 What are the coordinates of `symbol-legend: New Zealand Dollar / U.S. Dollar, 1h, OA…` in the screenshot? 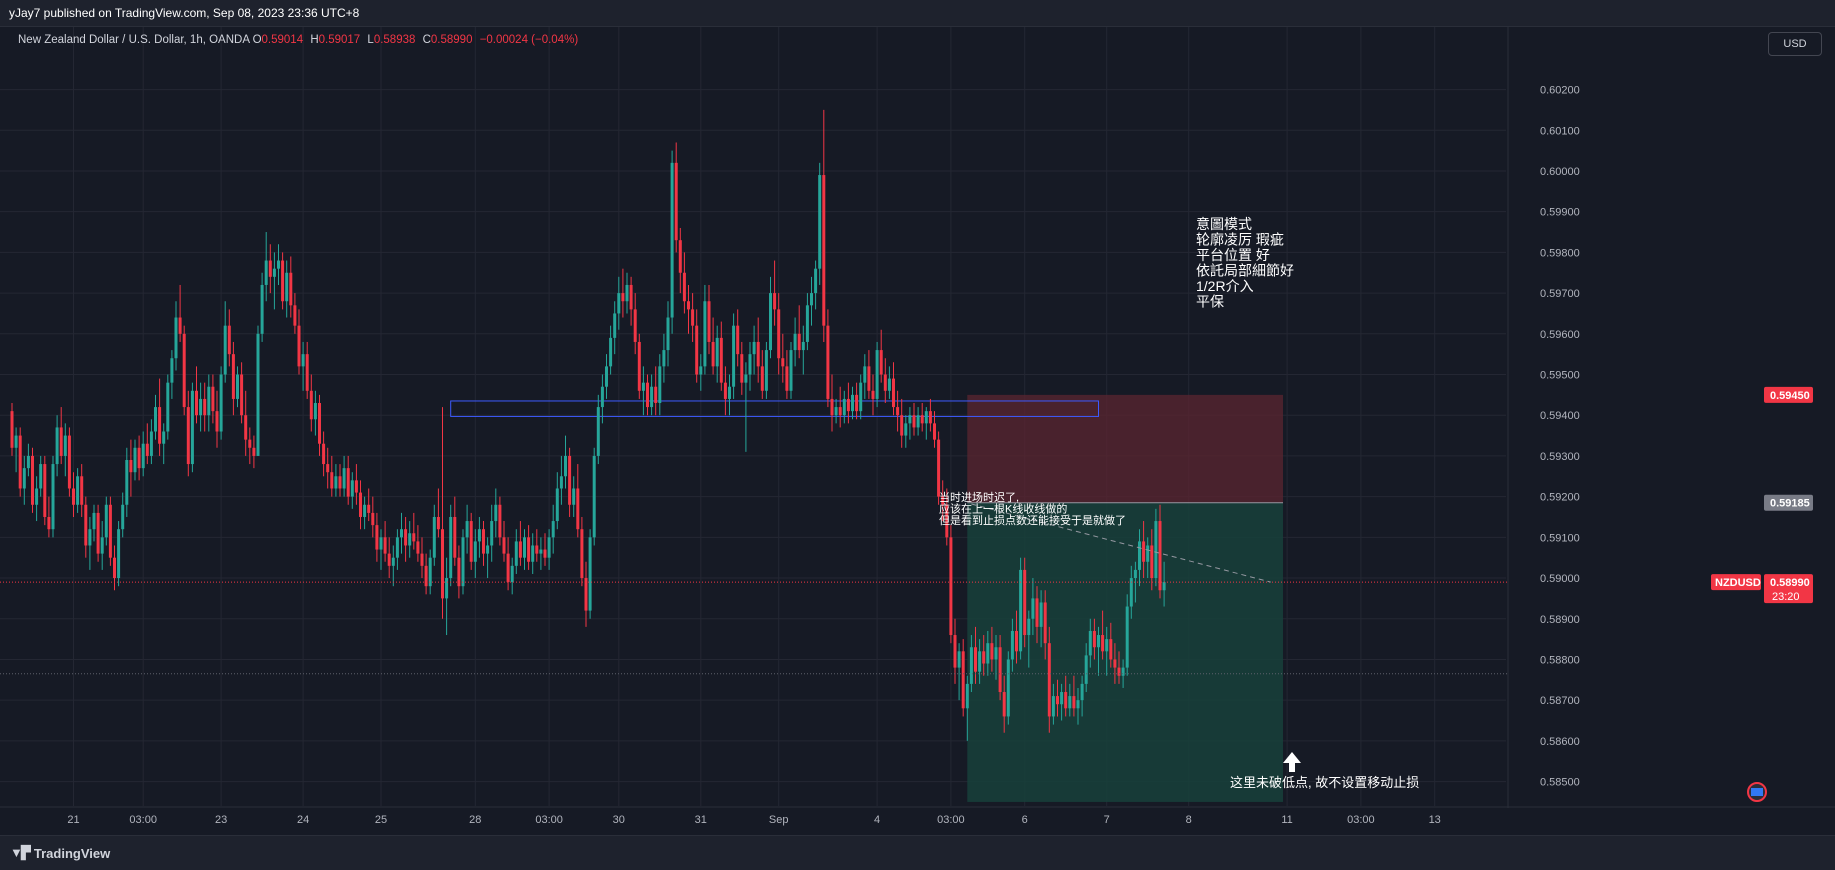 It's located at (300, 40).